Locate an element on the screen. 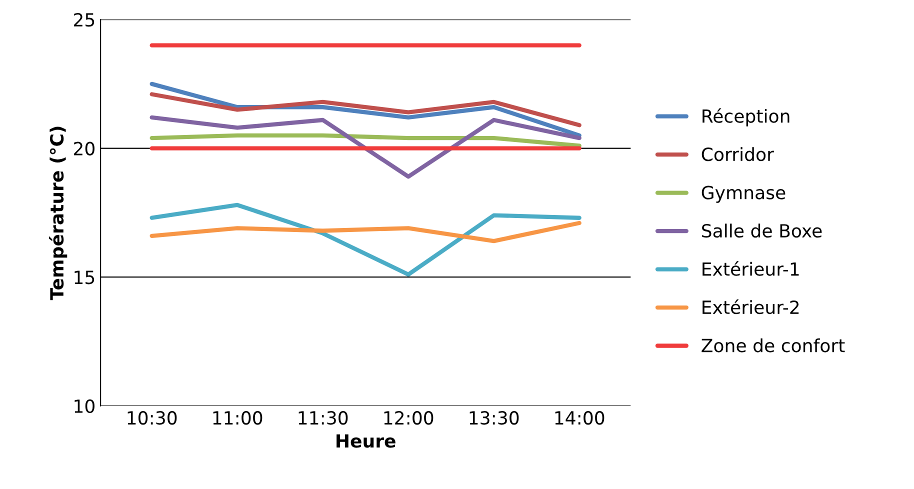  x-tick-label: 12:00 is located at coordinates (409, 418).